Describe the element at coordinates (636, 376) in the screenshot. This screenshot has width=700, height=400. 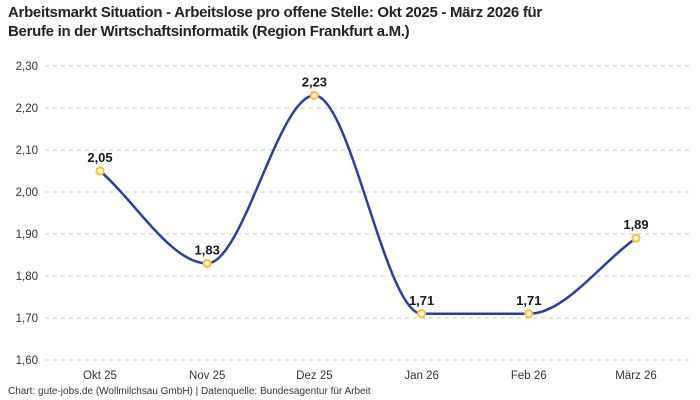
I see `x-tick-label: März 26` at that location.